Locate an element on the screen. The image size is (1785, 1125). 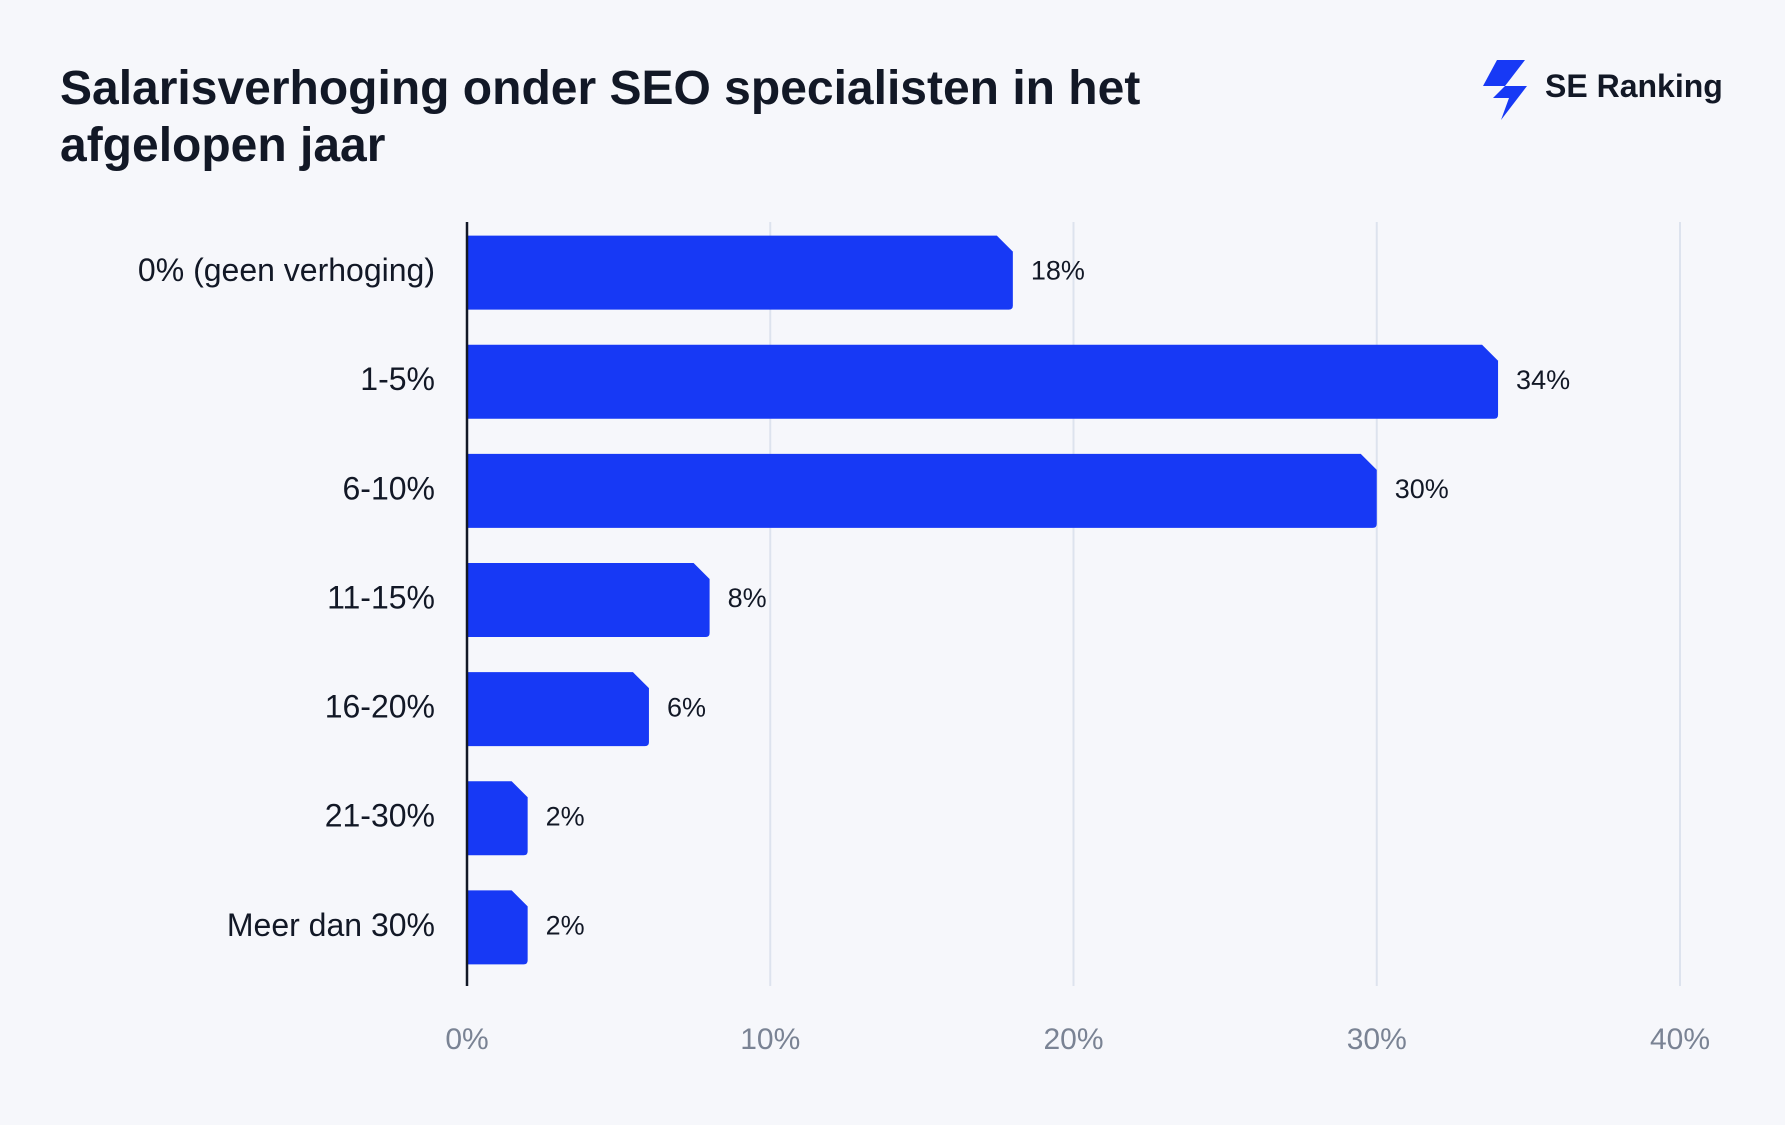
logo-icon is located at coordinates (1505, 90).